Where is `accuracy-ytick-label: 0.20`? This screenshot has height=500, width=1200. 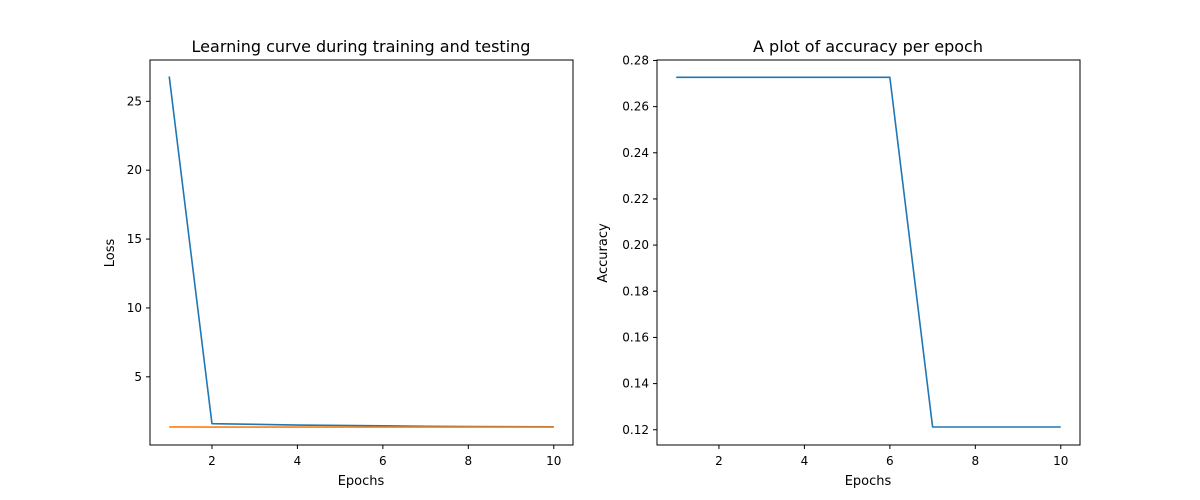
accuracy-ytick-label: 0.20 is located at coordinates (635, 245).